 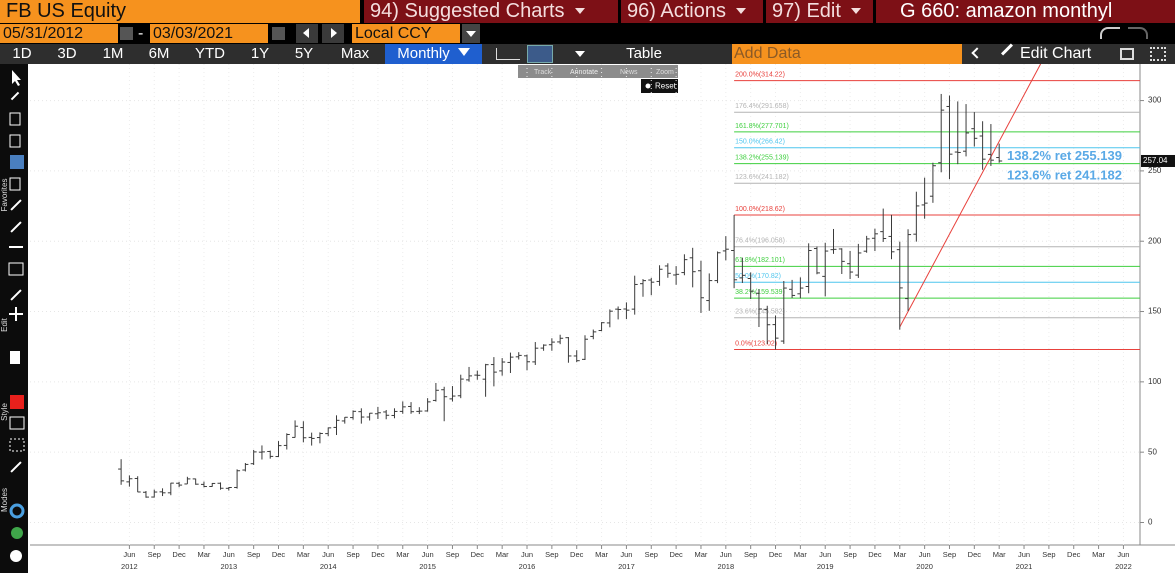 What do you see at coordinates (1150, 522) in the screenshot?
I see `y-tick-label: 0` at bounding box center [1150, 522].